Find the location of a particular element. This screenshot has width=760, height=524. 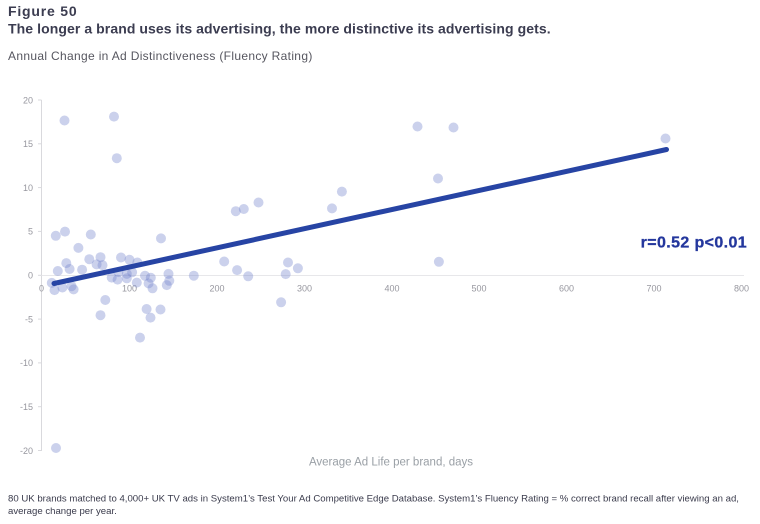

svg-text: 15 is located at coordinates (28, 144).